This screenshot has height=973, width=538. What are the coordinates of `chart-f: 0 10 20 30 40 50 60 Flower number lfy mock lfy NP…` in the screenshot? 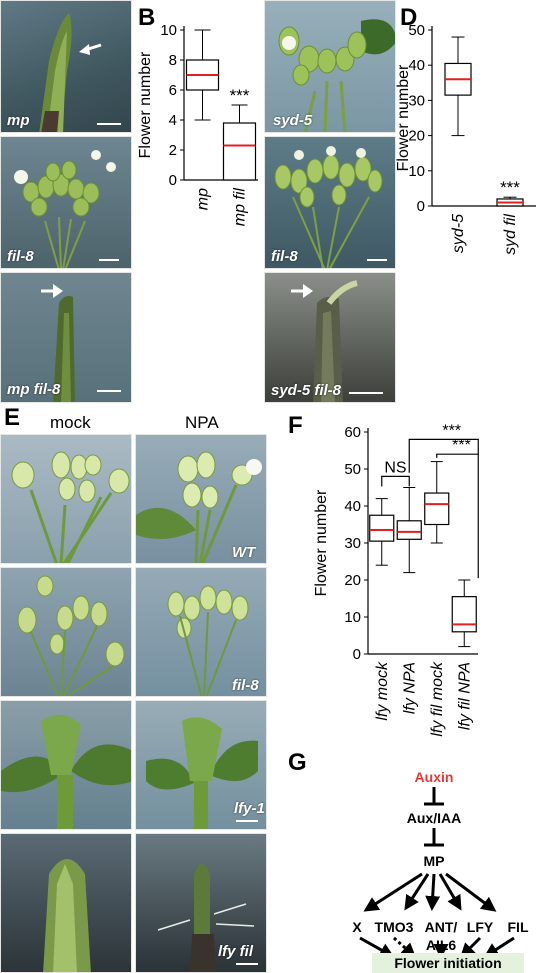 It's located at (396, 579).